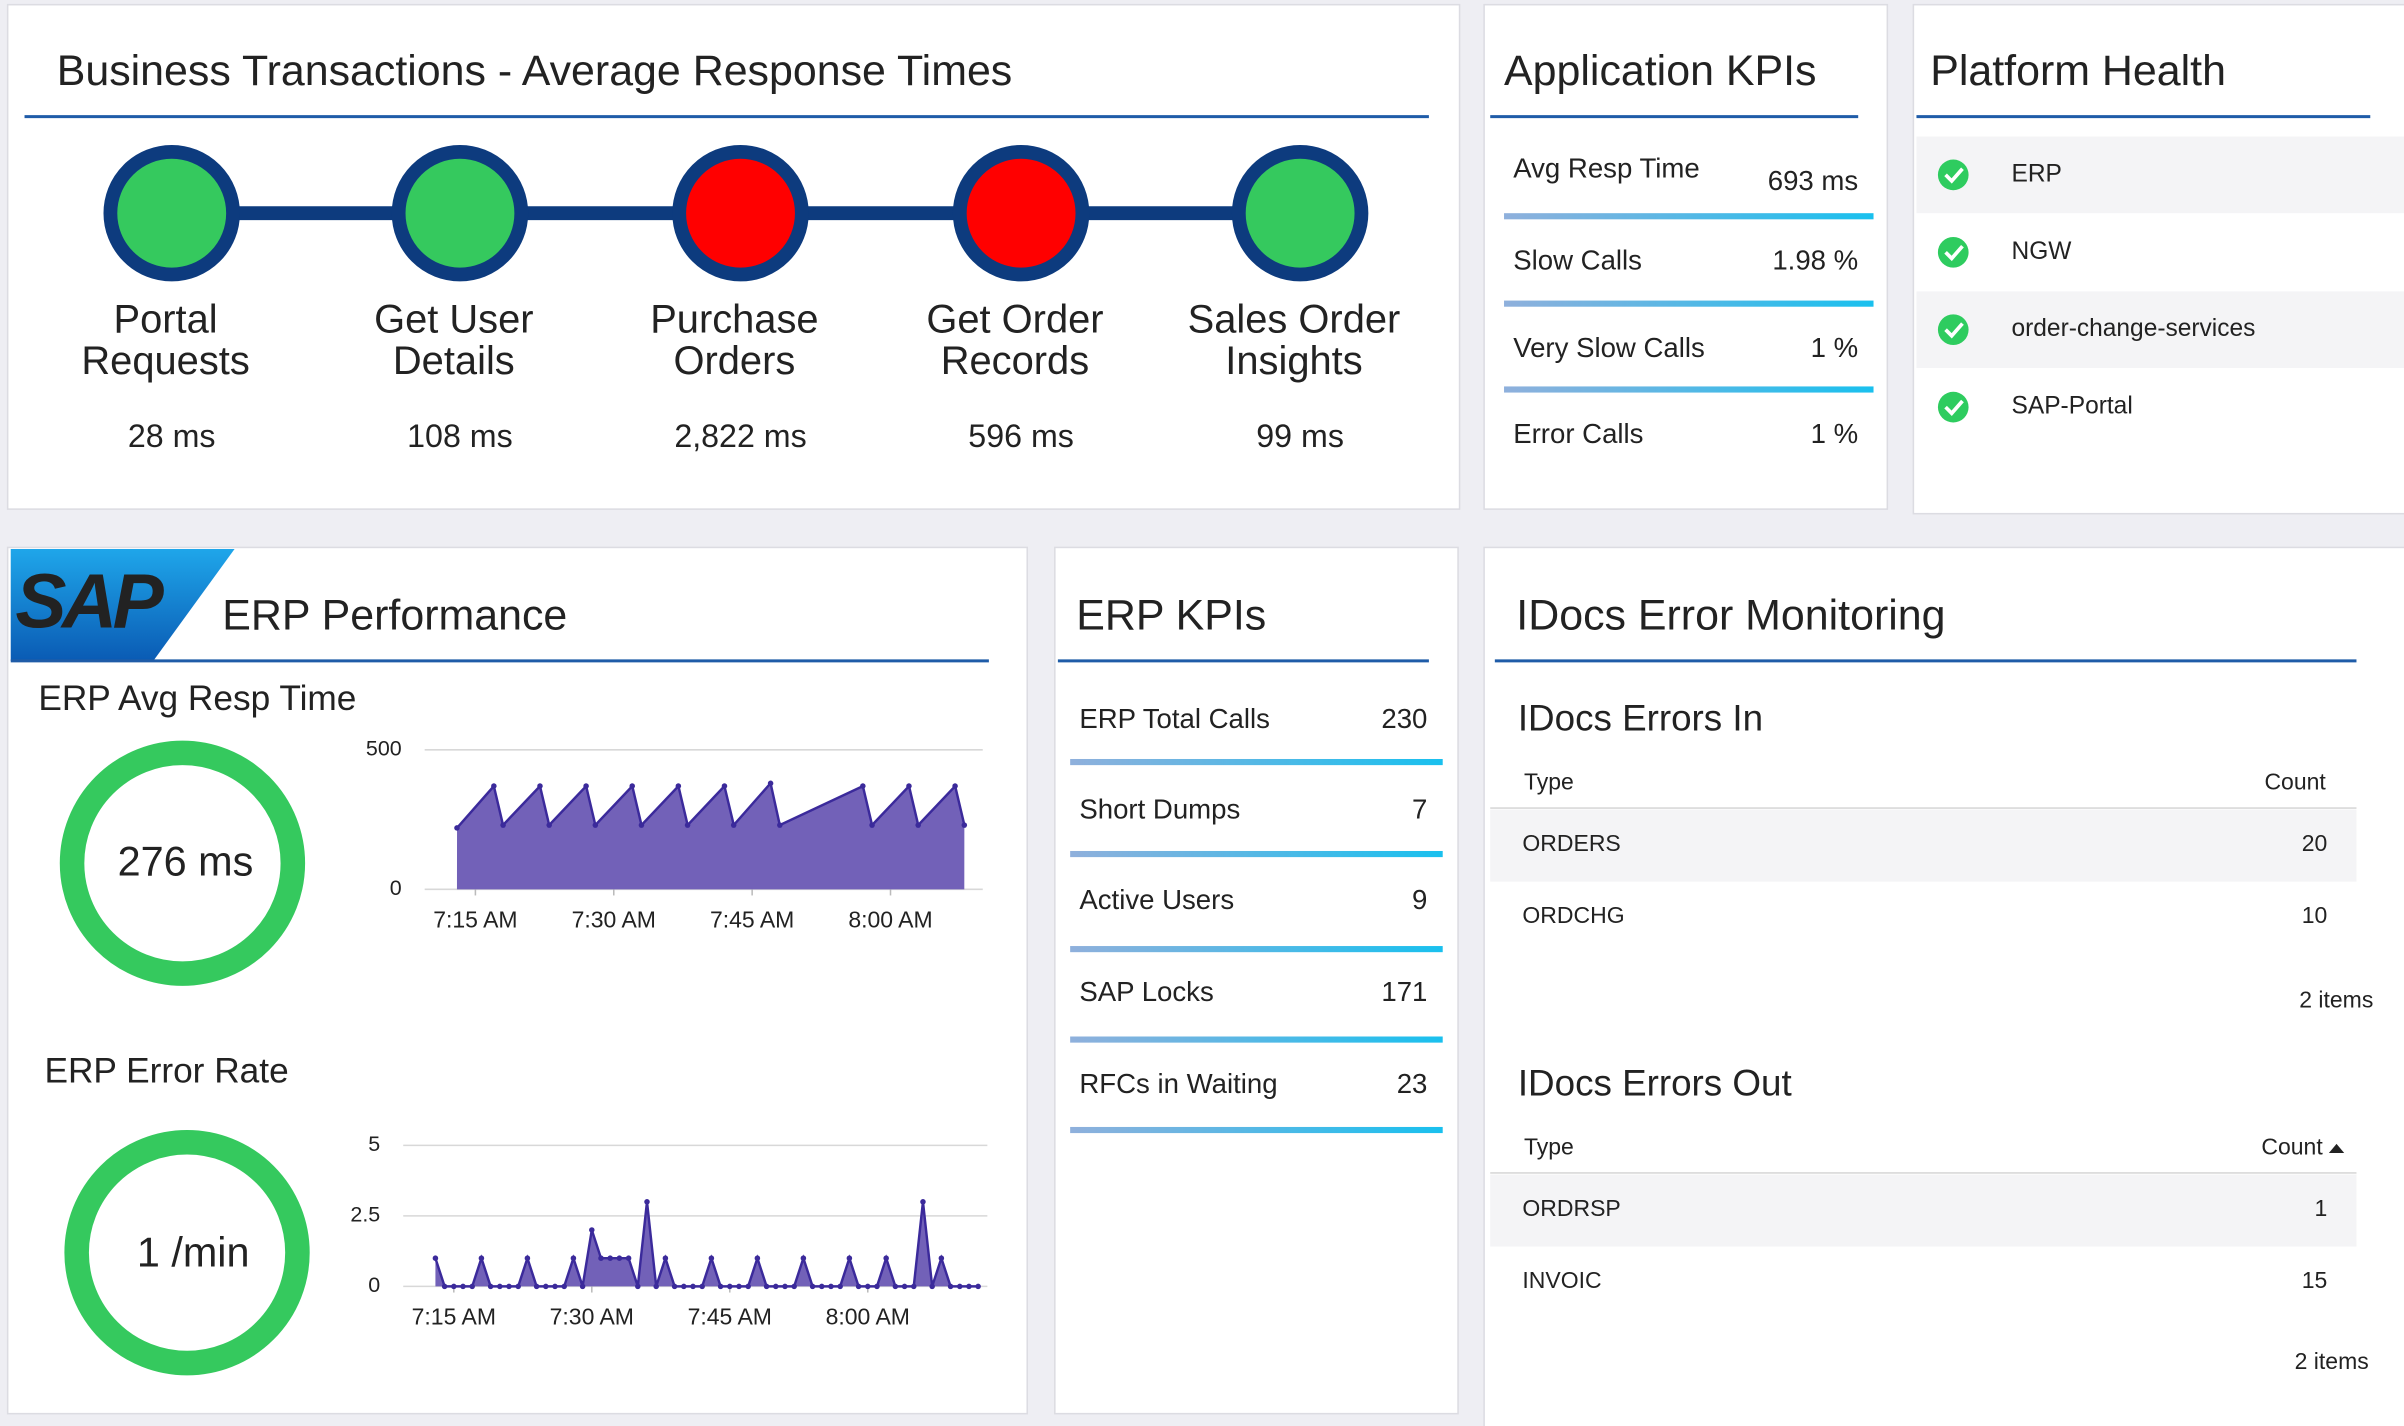 This screenshot has height=1426, width=2404. What do you see at coordinates (460, 436) in the screenshot?
I see `node-value: 108 ms` at bounding box center [460, 436].